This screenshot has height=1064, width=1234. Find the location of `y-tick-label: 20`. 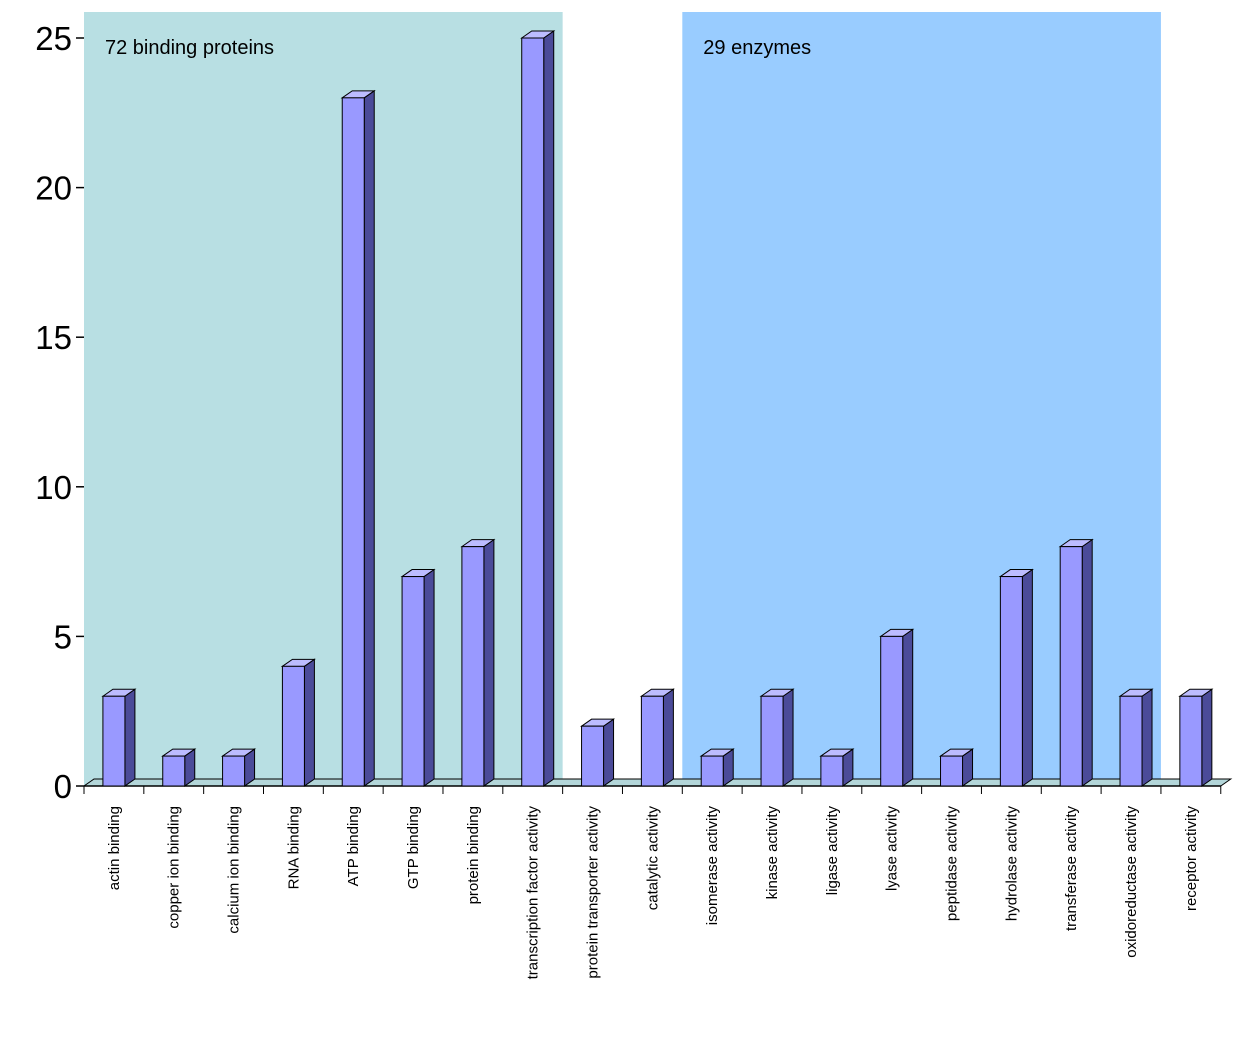

y-tick-label: 20 is located at coordinates (53, 188).